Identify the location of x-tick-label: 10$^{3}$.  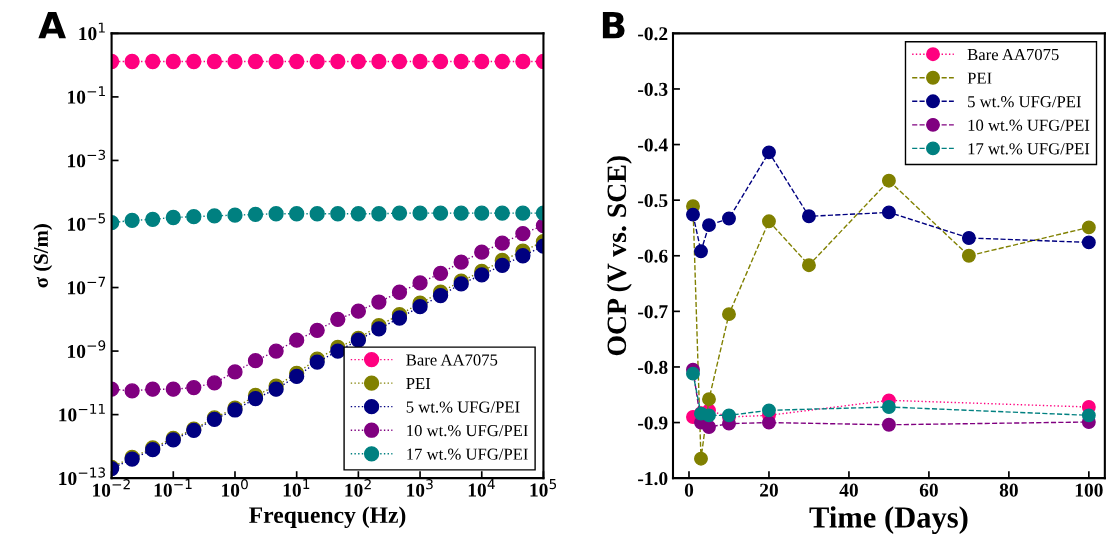
(420, 488).